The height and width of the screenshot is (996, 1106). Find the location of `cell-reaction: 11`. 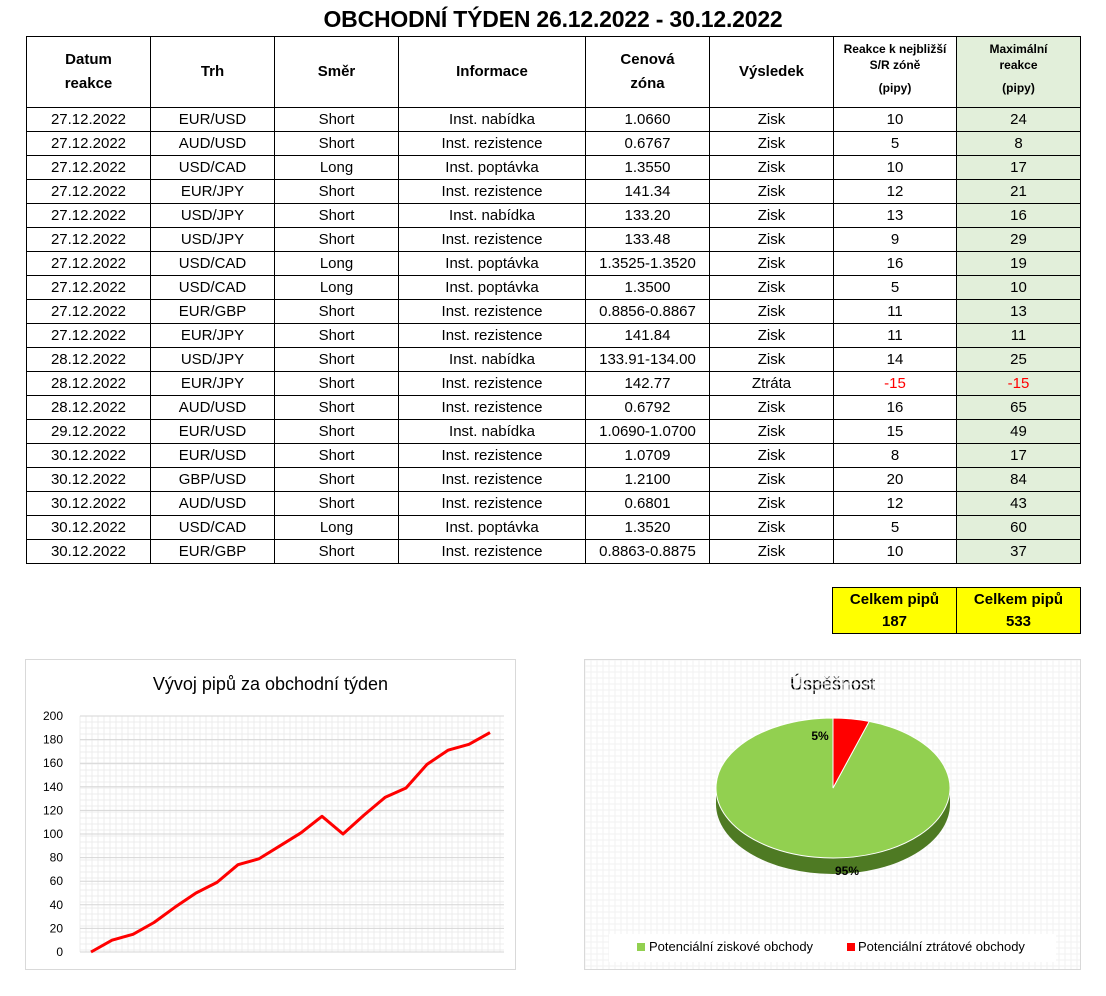

cell-reaction: 11 is located at coordinates (895, 335).